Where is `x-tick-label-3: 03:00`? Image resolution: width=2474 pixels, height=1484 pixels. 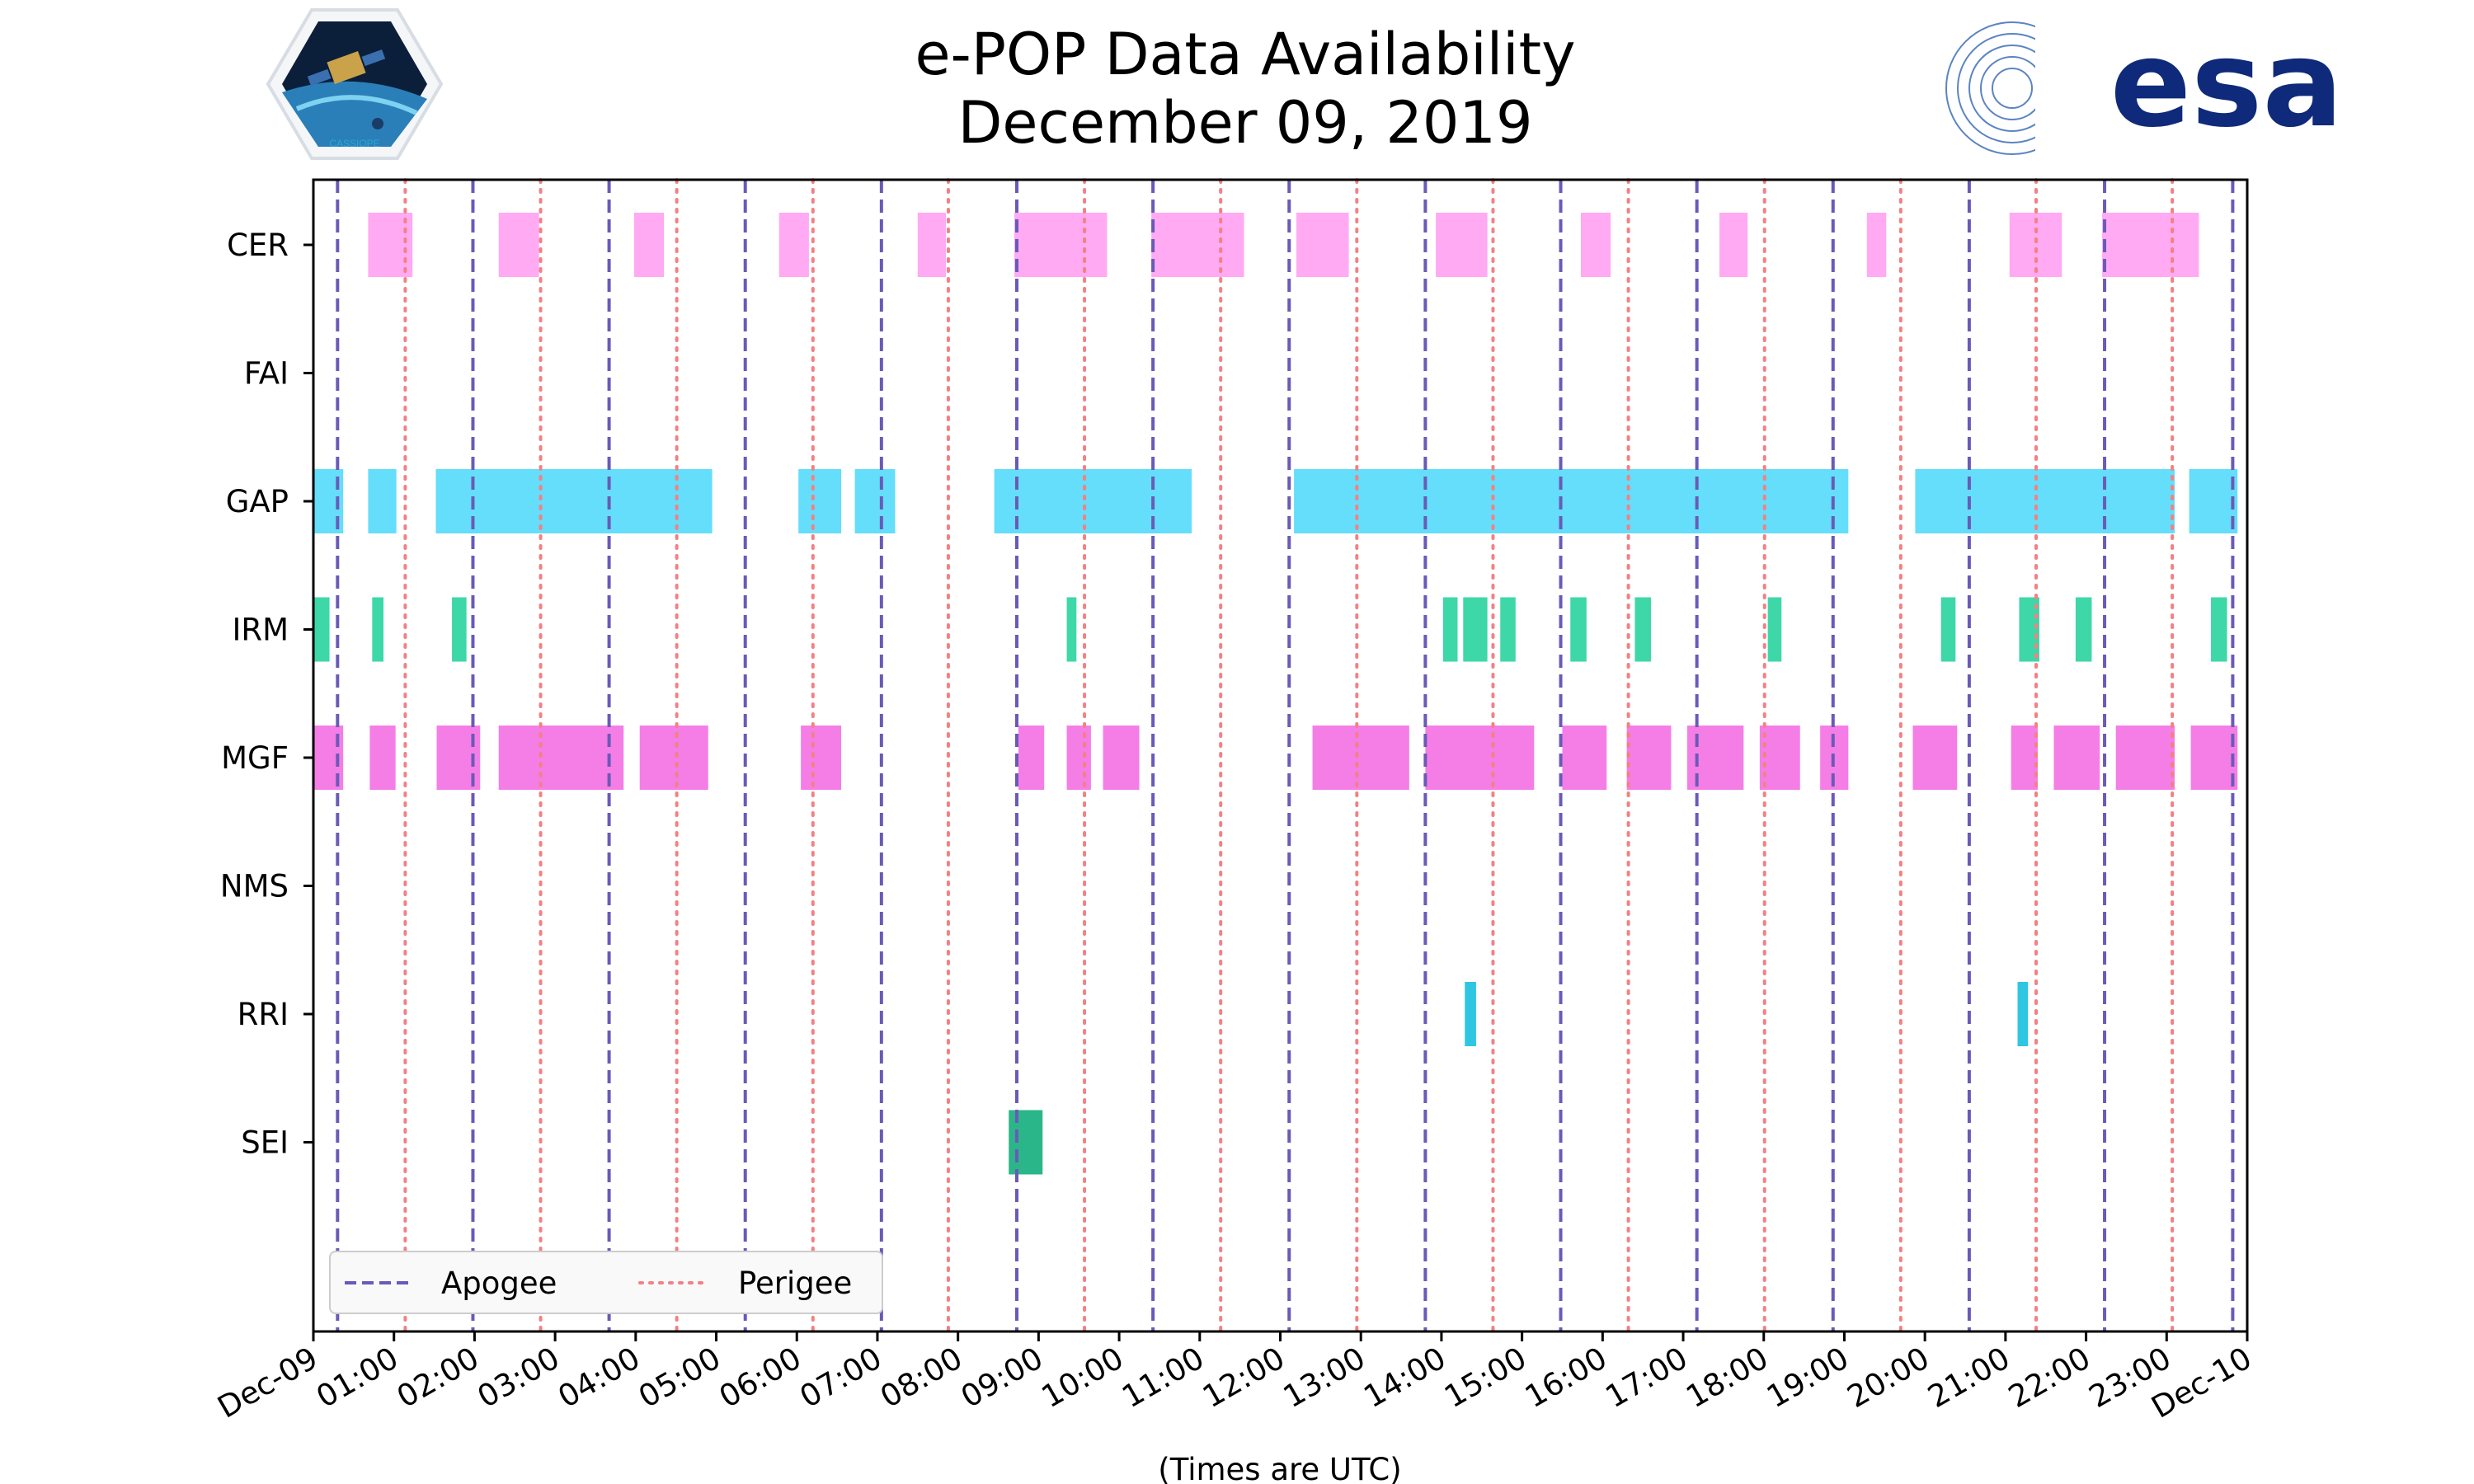
x-tick-label-3: 03:00 is located at coordinates (519, 1378).